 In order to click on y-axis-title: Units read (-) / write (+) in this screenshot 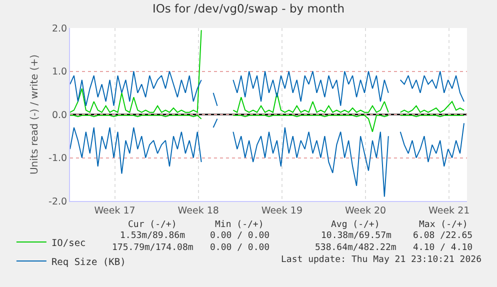, I will do `click(35, 114)`.